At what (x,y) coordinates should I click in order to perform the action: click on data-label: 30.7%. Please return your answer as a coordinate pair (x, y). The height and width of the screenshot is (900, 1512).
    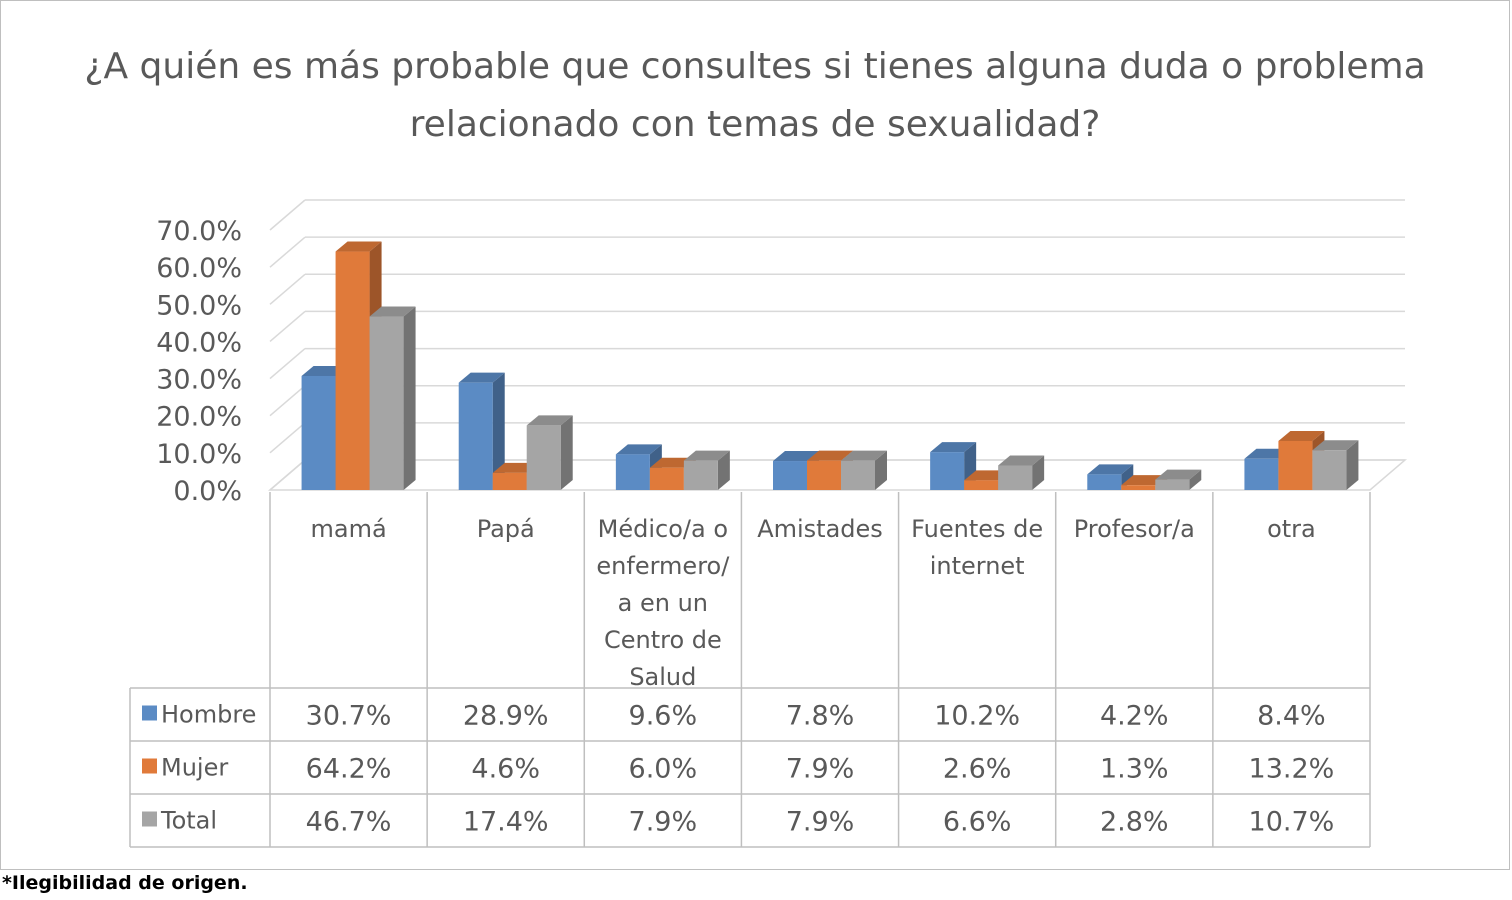
    Looking at the image, I should click on (349, 716).